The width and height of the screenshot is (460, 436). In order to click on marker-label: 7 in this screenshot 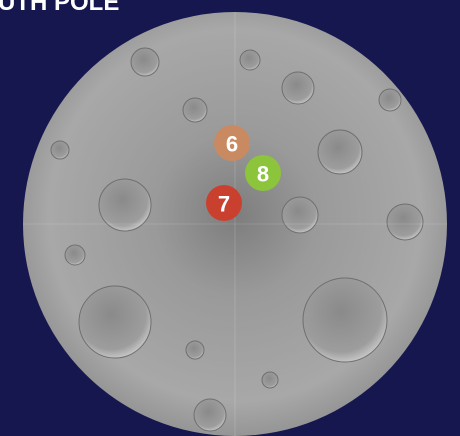, I will do `click(224, 204)`.